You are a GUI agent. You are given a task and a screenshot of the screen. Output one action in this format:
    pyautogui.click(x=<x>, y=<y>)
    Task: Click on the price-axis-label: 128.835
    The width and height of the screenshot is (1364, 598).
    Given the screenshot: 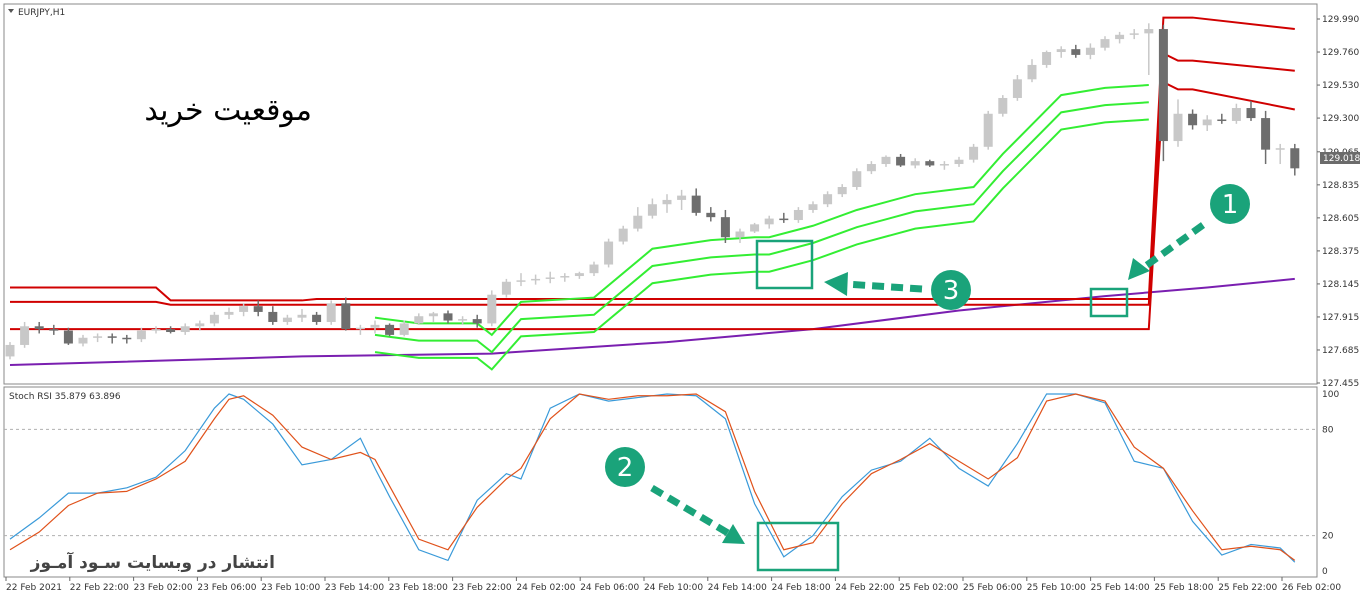 What is the action you would take?
    pyautogui.click(x=1340, y=186)
    